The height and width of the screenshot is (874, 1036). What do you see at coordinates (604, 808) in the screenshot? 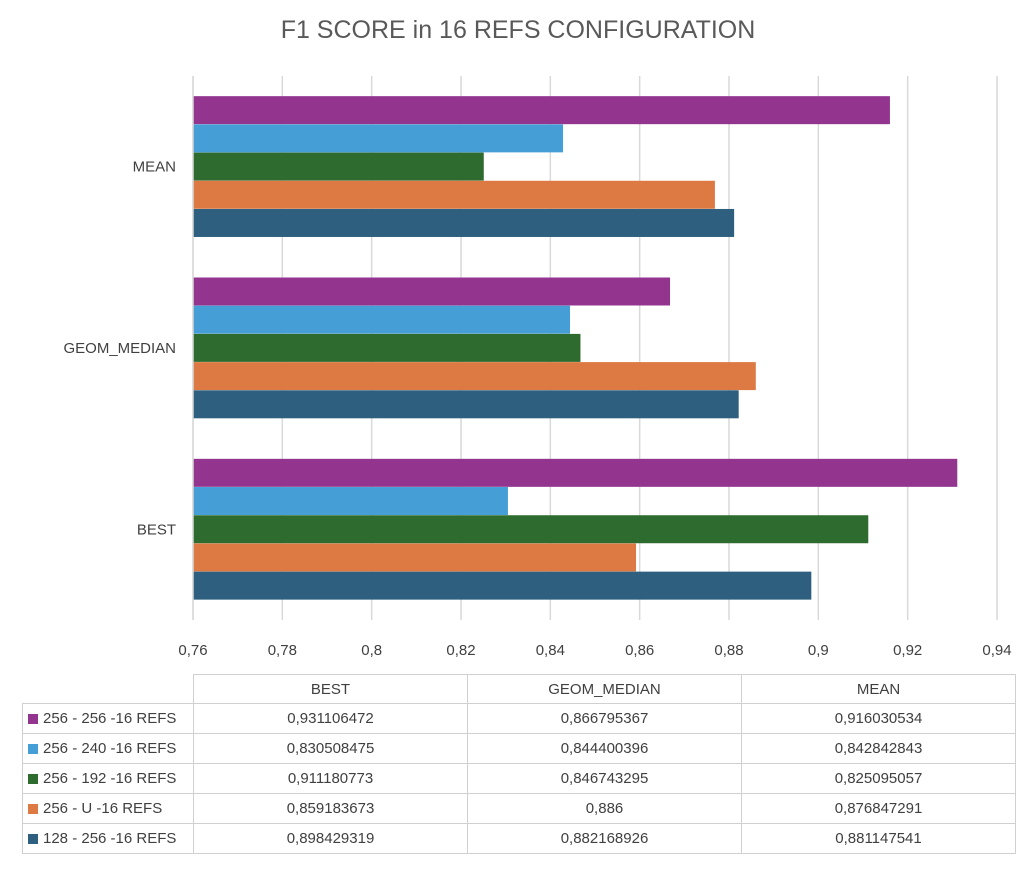
I see `table-cell: 0,886` at bounding box center [604, 808].